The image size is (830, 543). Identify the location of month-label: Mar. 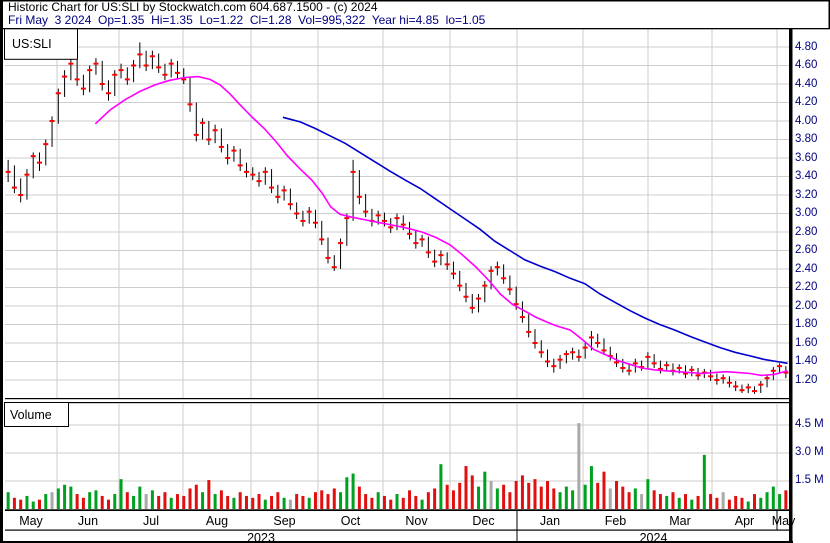
(680, 520).